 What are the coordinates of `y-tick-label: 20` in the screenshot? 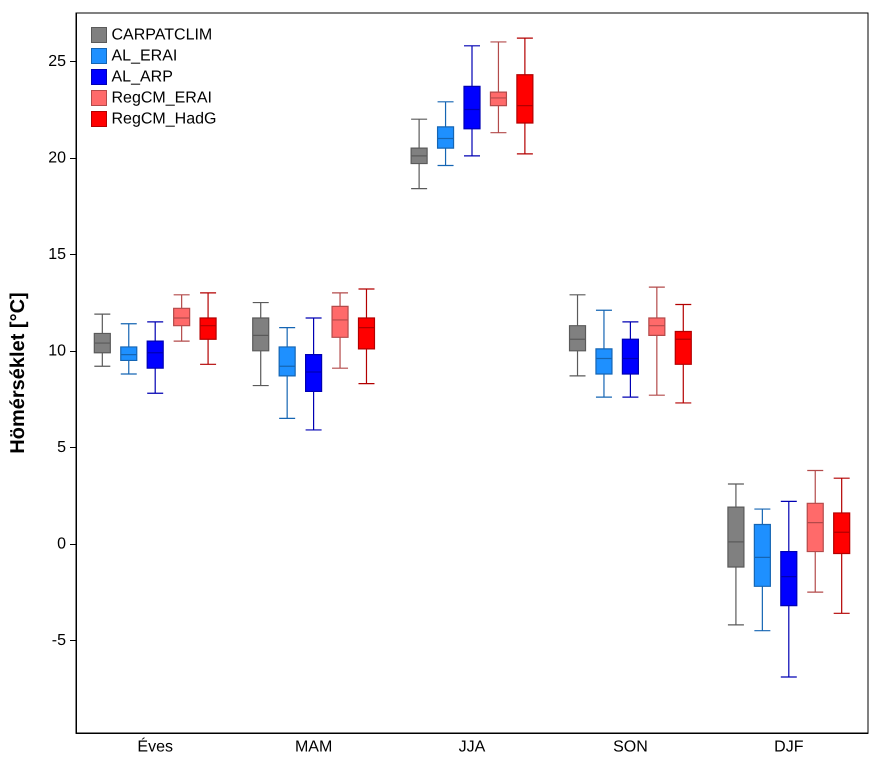 It's located at (57, 157).